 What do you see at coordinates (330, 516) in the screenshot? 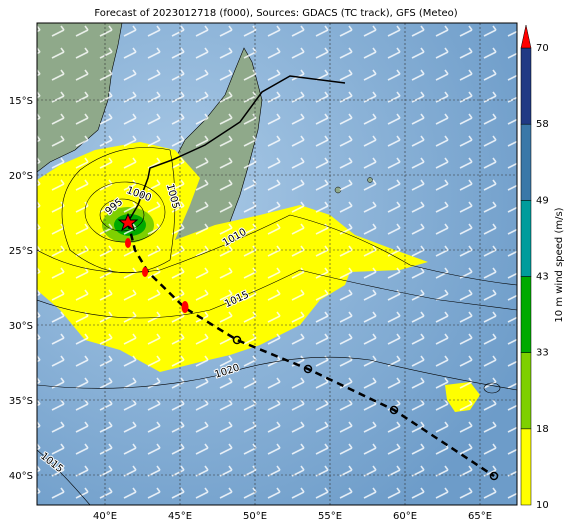
I see `lon-label: 55°E` at bounding box center [330, 516].